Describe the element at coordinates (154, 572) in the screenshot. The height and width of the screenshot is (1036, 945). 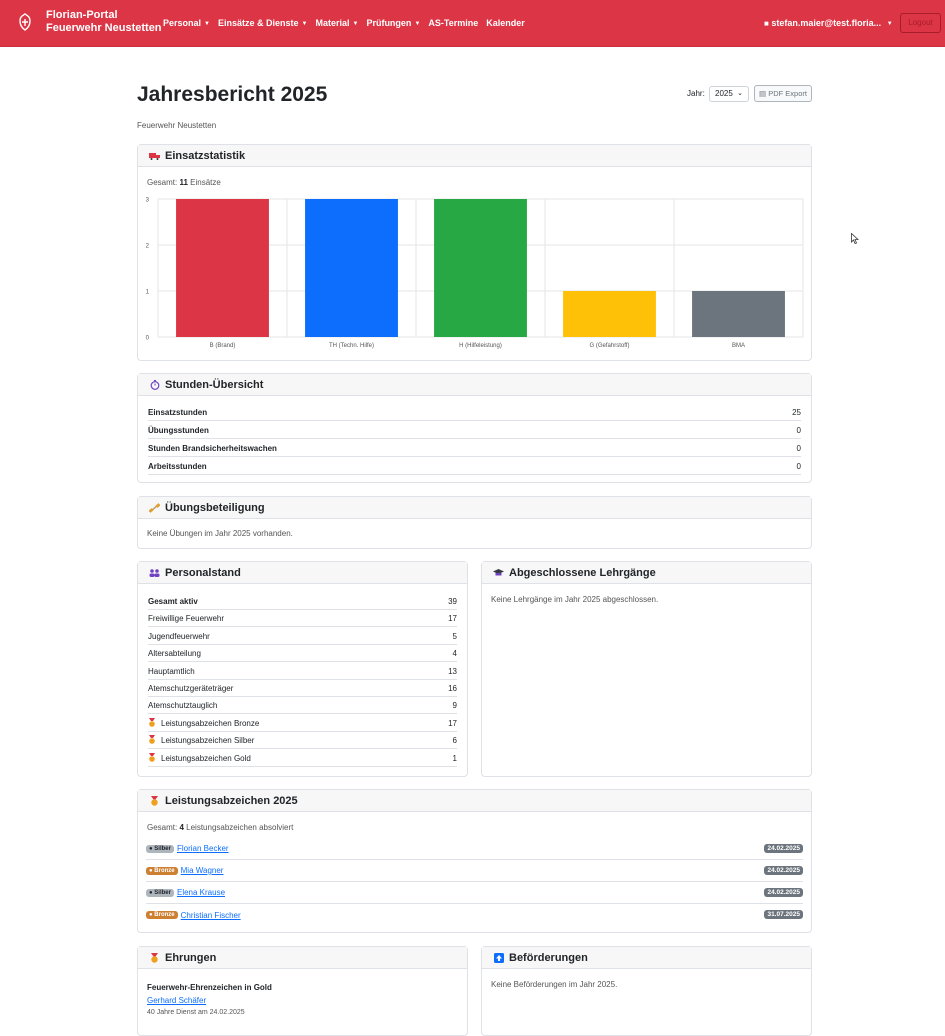
I see `users-icon` at that location.